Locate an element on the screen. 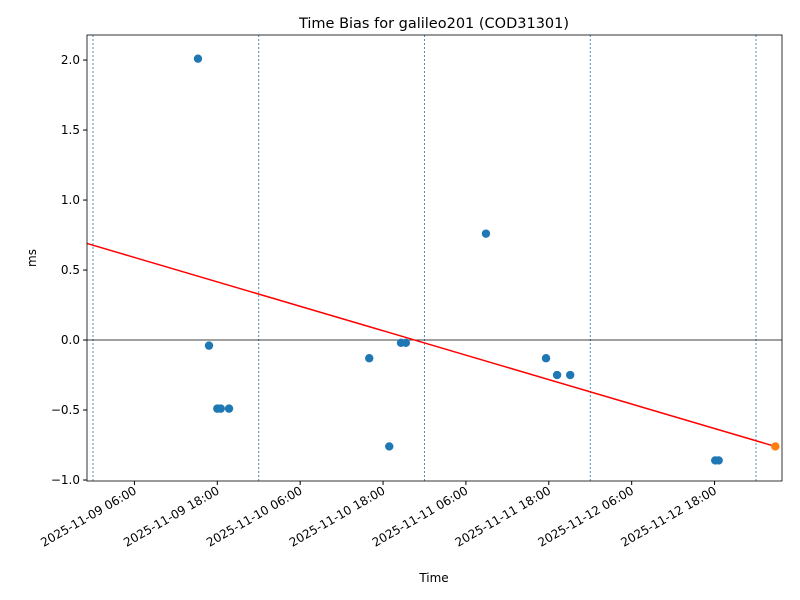  y-tick-label: 0.5 is located at coordinates (70, 270).